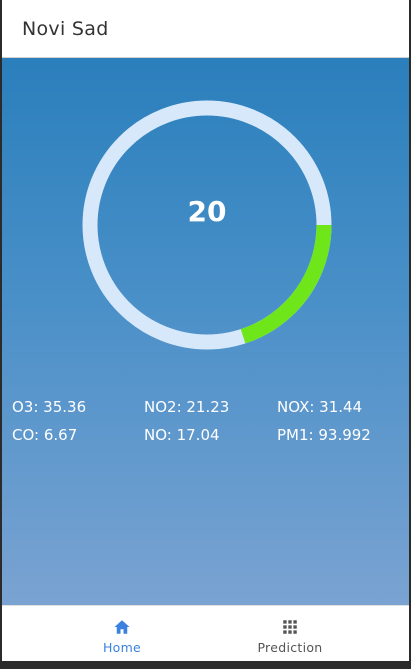 This screenshot has width=411, height=669. I want to click on nav-prediction-label: Prediction, so click(290, 647).